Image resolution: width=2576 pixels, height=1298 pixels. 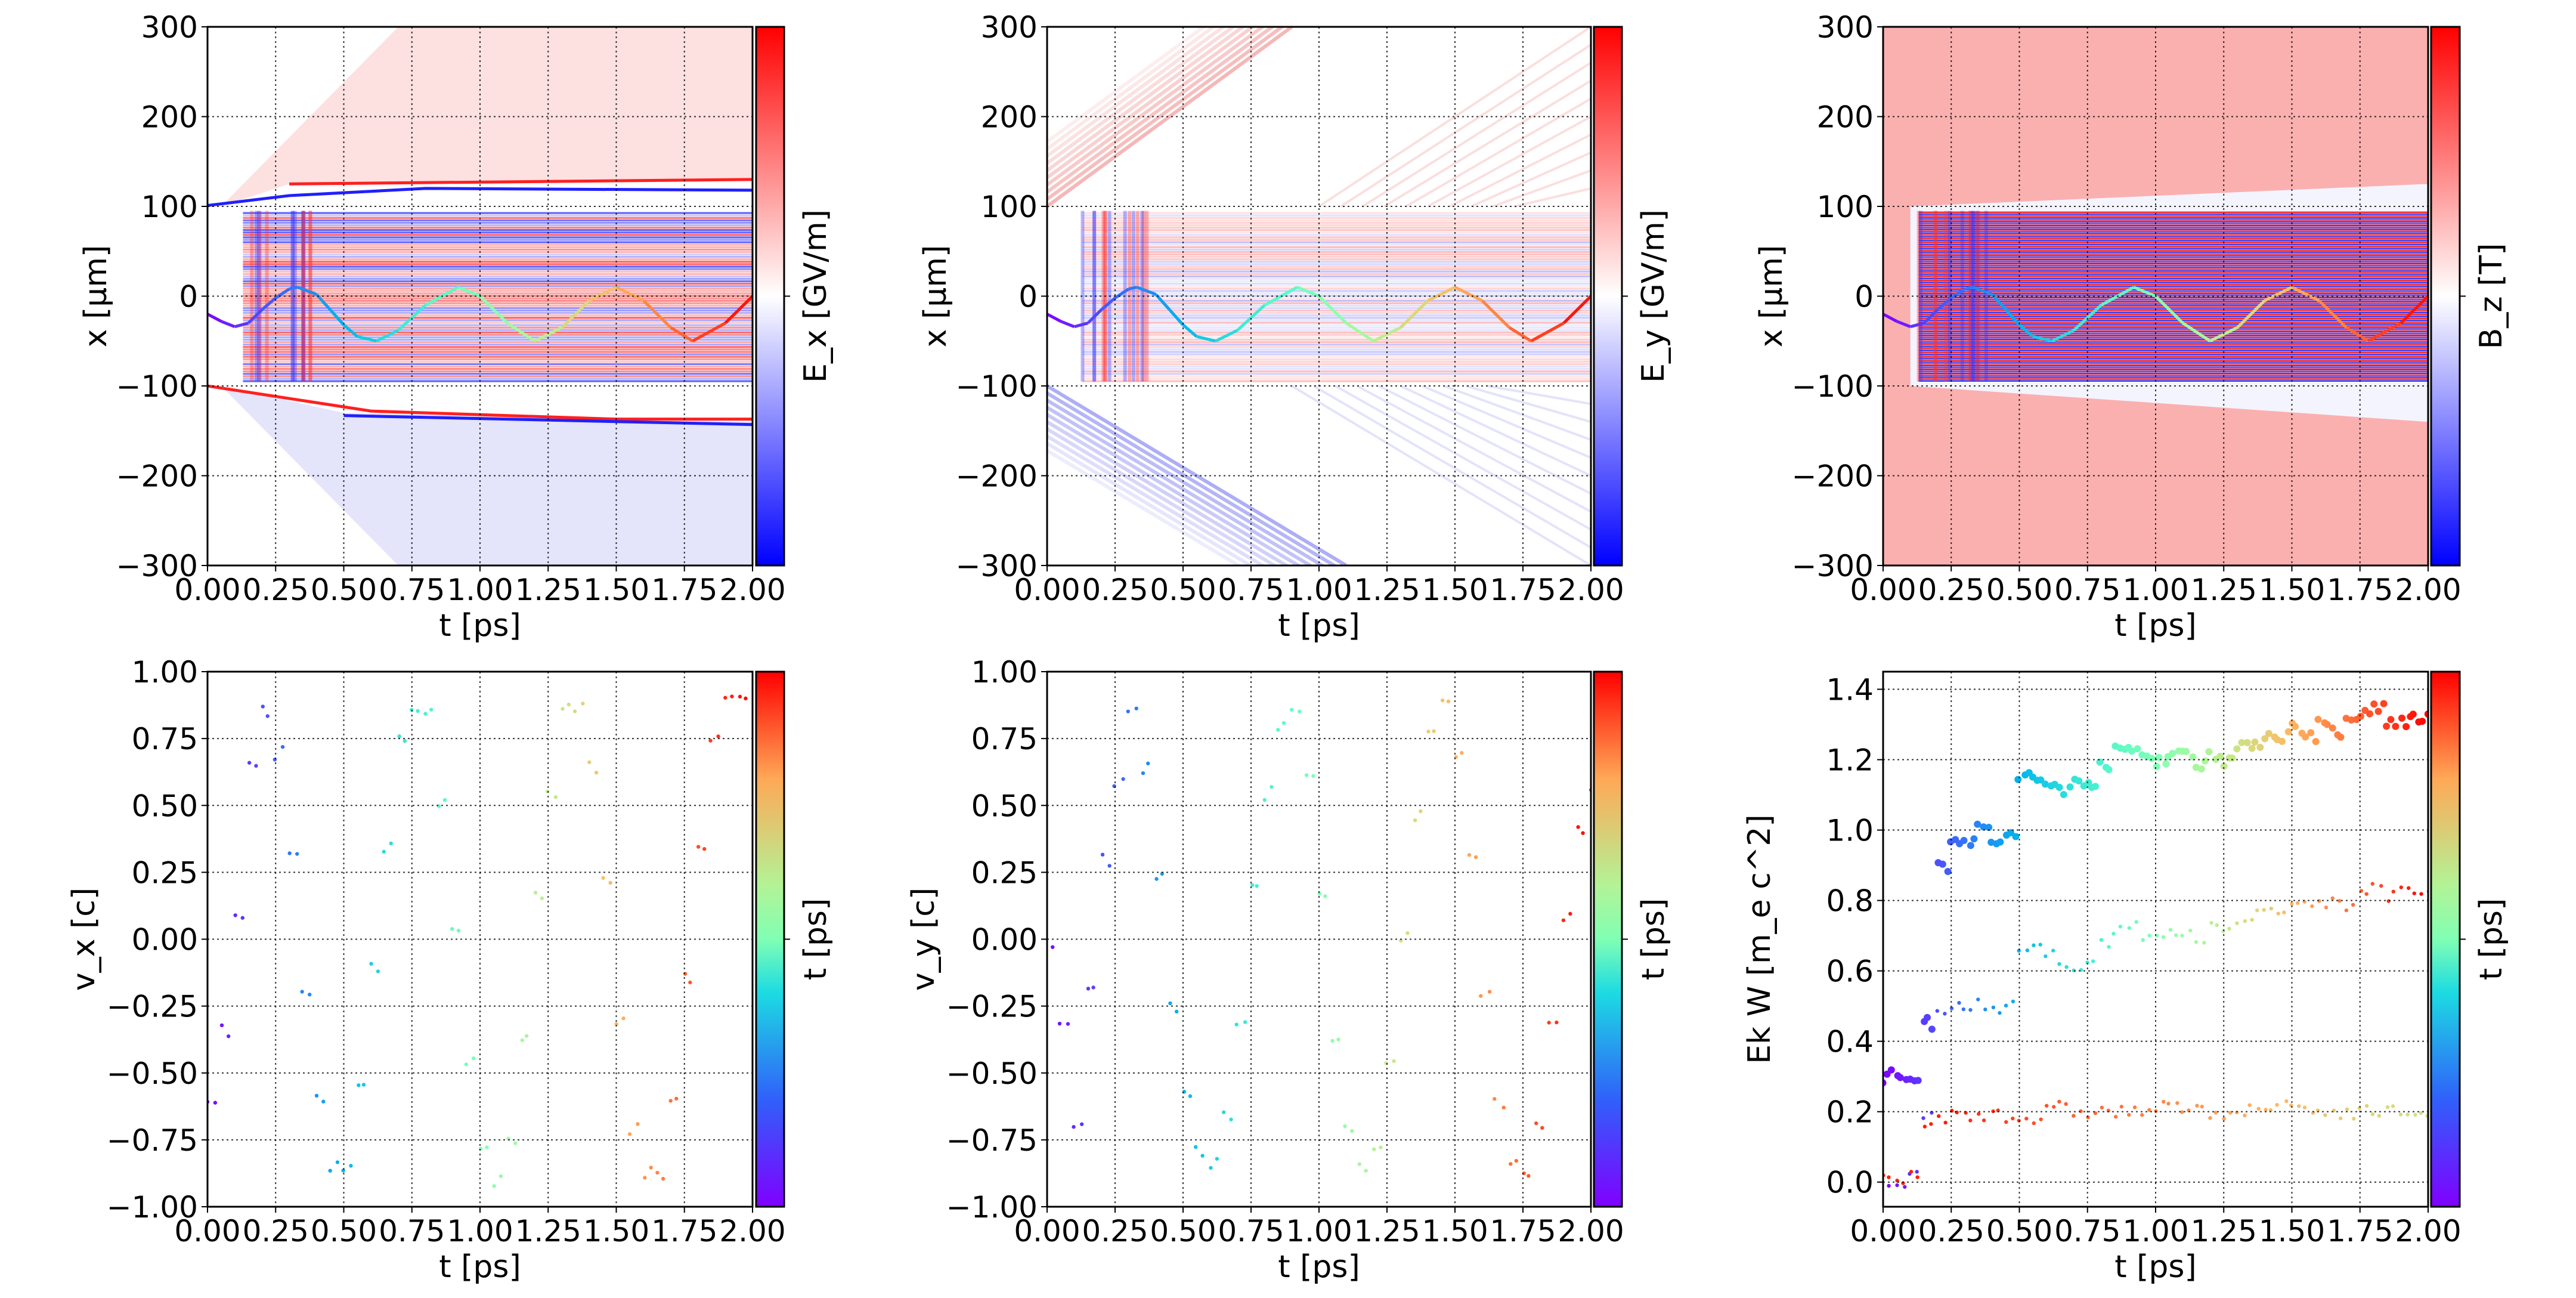 What do you see at coordinates (1005, 940) in the screenshot?
I see `y-tick-label: 0.00` at bounding box center [1005, 940].